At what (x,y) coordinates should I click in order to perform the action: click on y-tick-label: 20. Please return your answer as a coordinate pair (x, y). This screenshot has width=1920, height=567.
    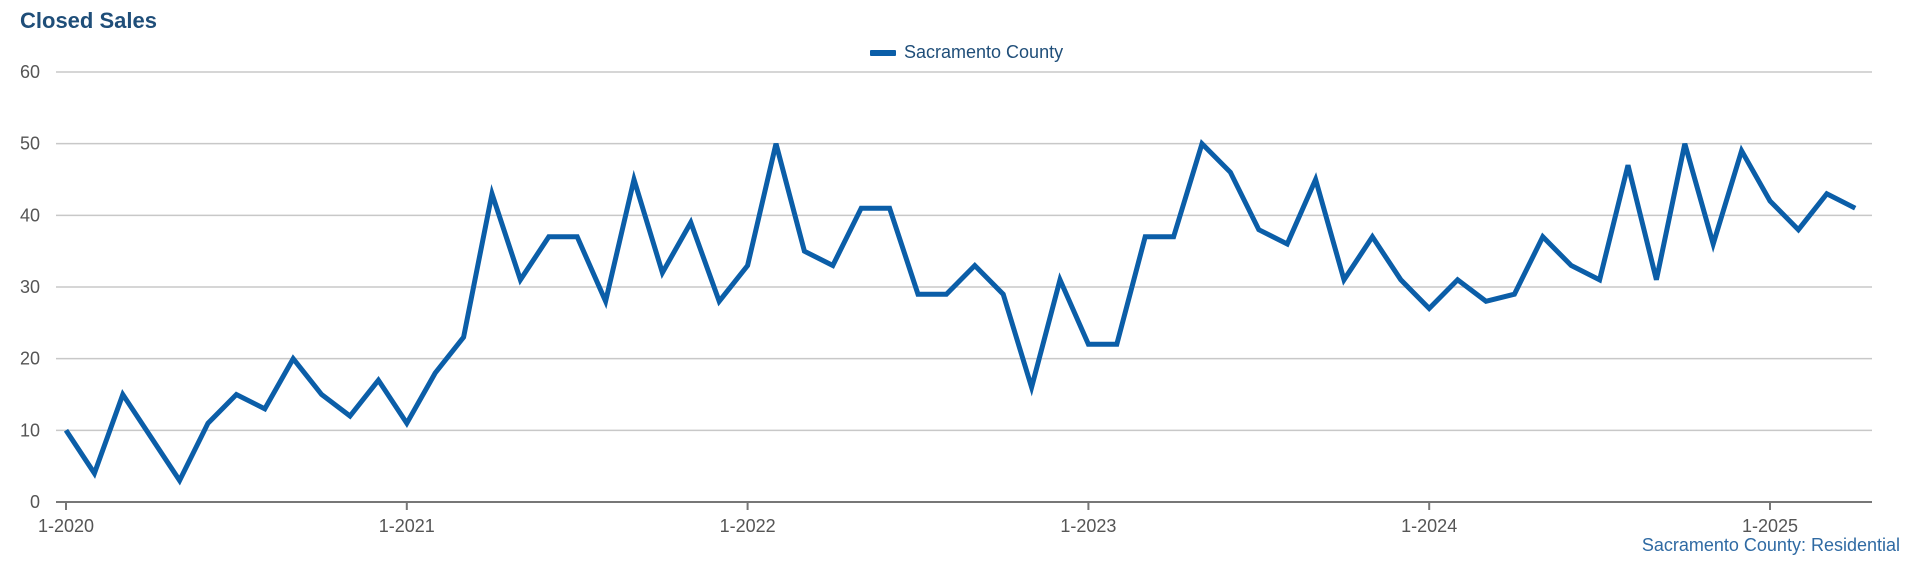
    Looking at the image, I should click on (30, 359).